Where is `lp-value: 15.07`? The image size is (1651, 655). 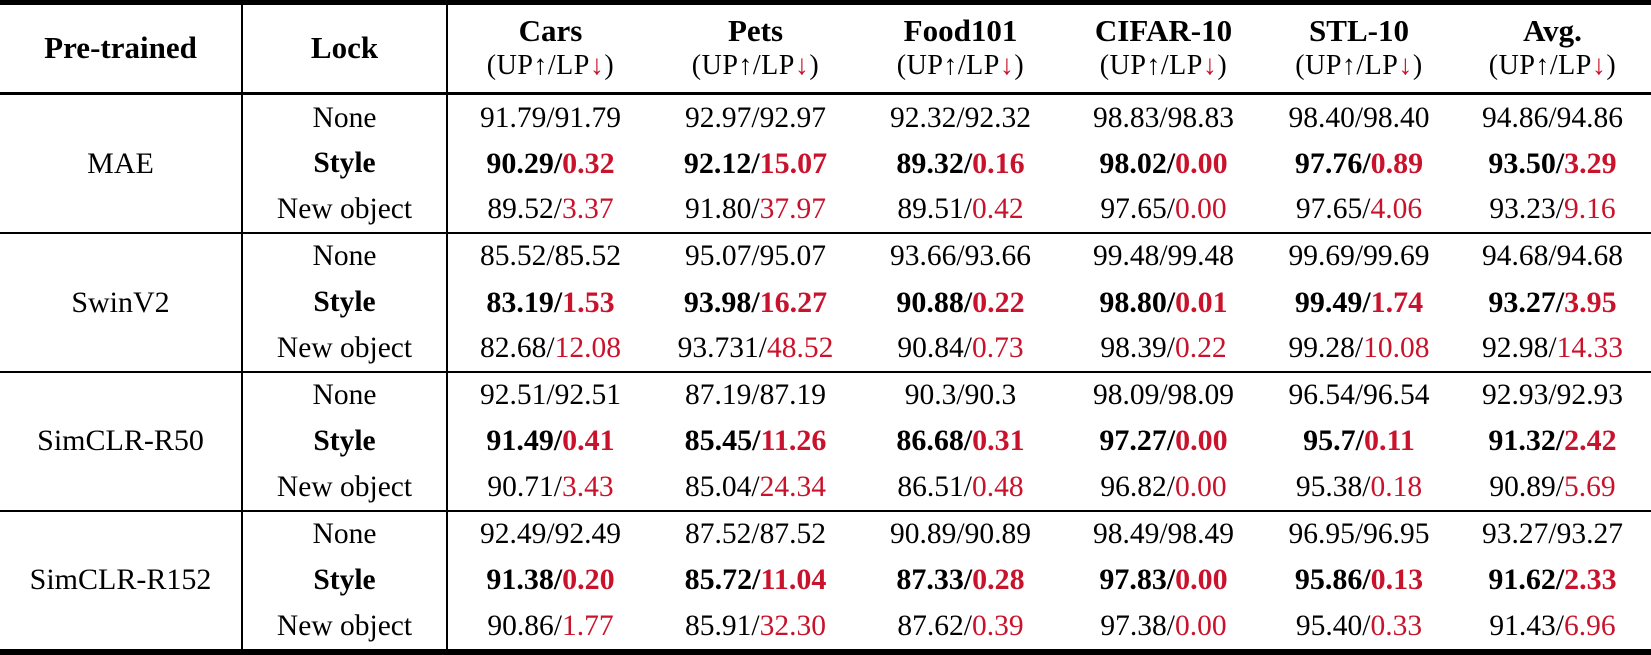 lp-value: 15.07 is located at coordinates (793, 163).